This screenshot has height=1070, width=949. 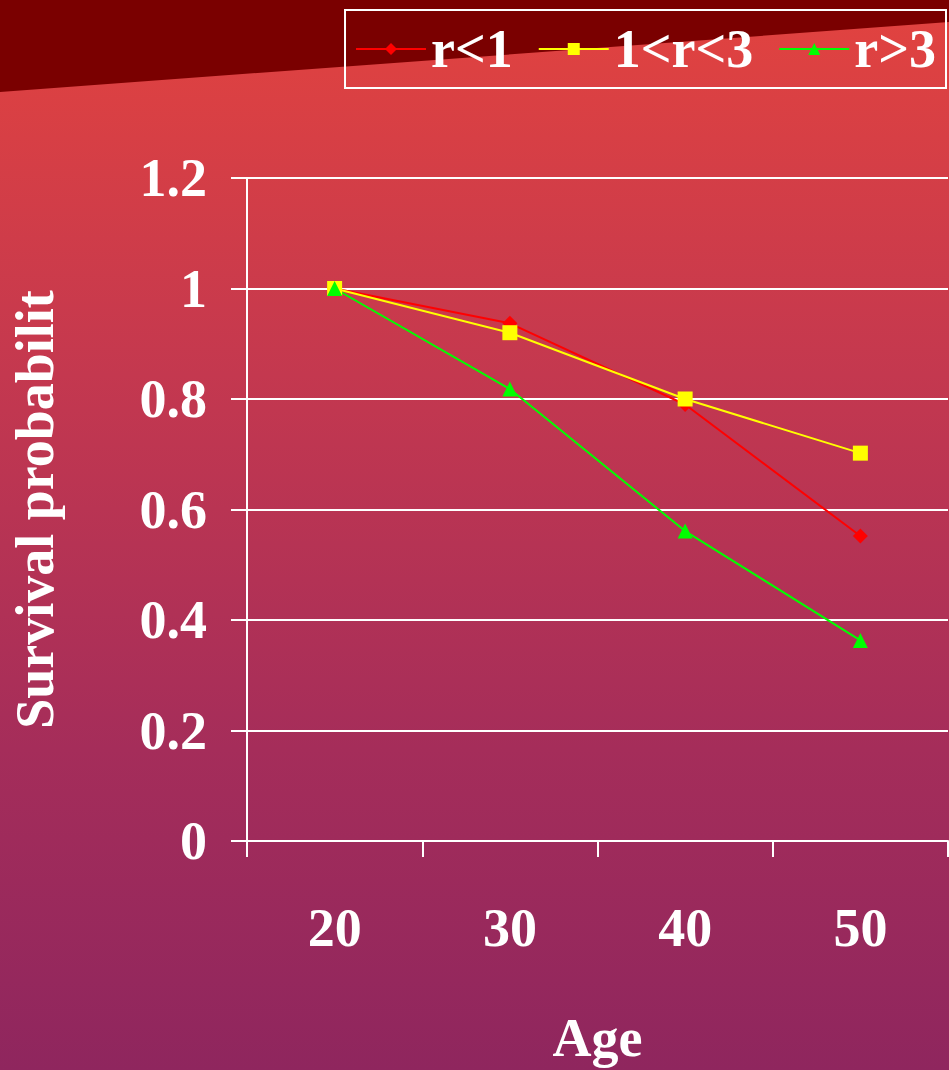 I want to click on y-axis-title: Survival probabilit, so click(x=35, y=509).